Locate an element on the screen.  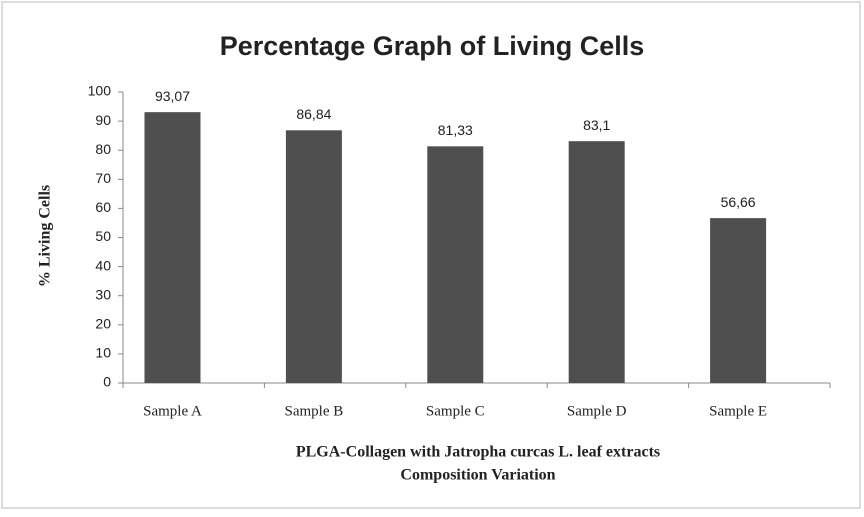
y-tick-label: 50 is located at coordinates (103, 236).